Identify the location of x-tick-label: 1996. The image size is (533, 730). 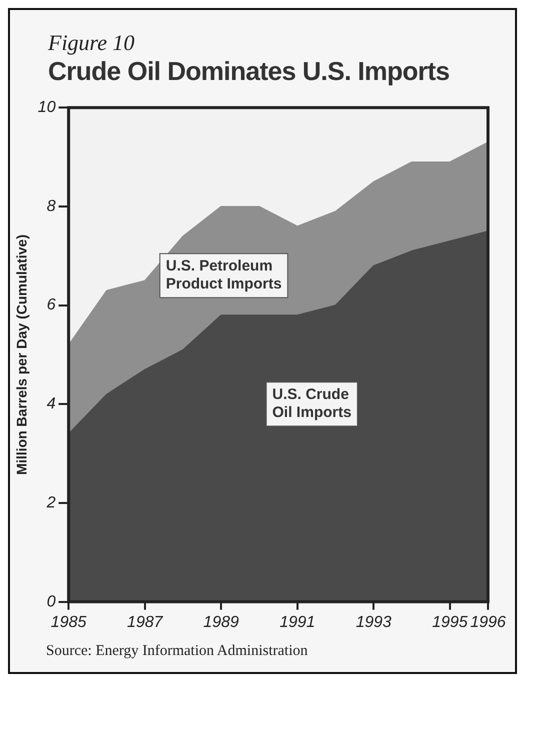
(488, 622).